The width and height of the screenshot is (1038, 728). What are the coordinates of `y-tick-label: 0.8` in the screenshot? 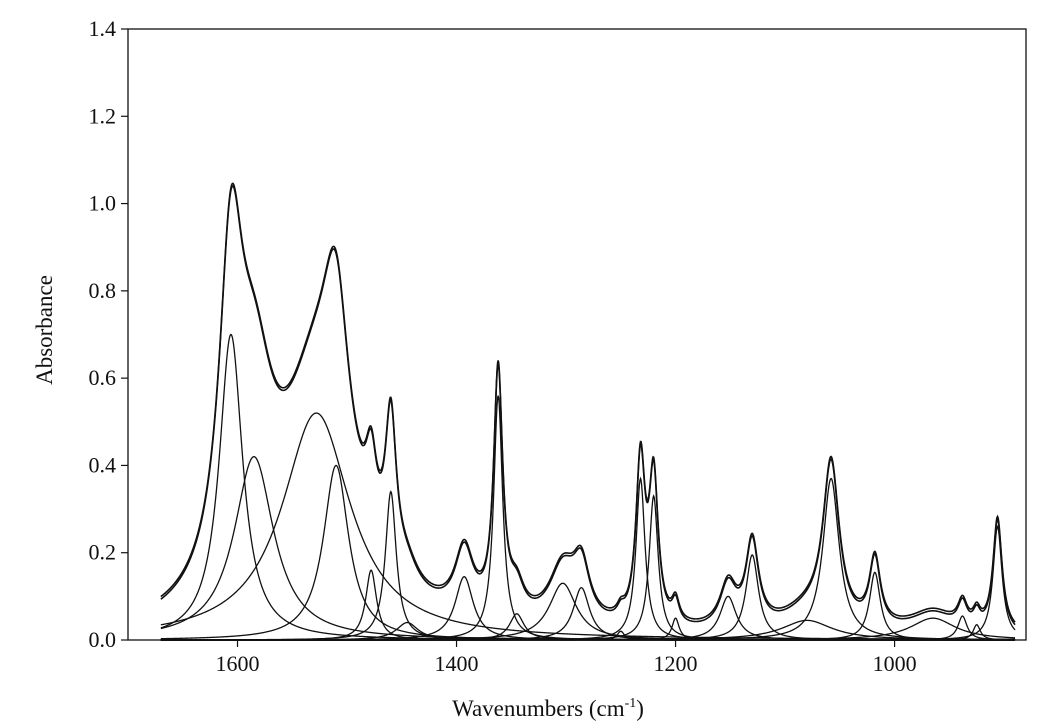 It's located at (103, 290).